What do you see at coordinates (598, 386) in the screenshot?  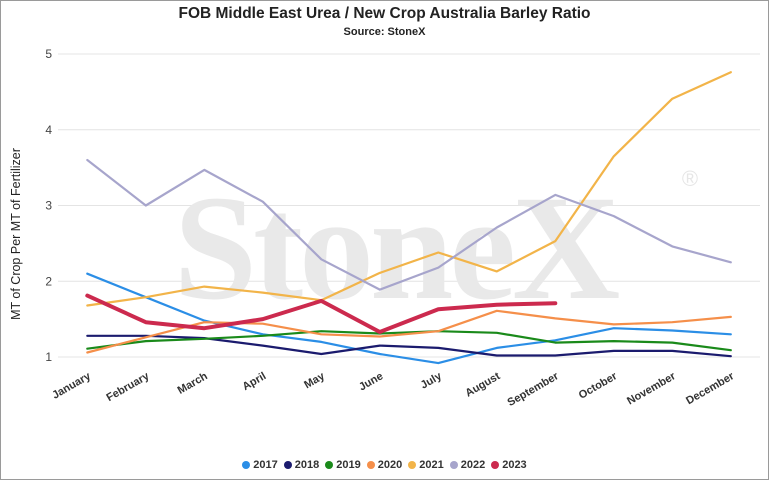 I see `x-tick-label: October` at bounding box center [598, 386].